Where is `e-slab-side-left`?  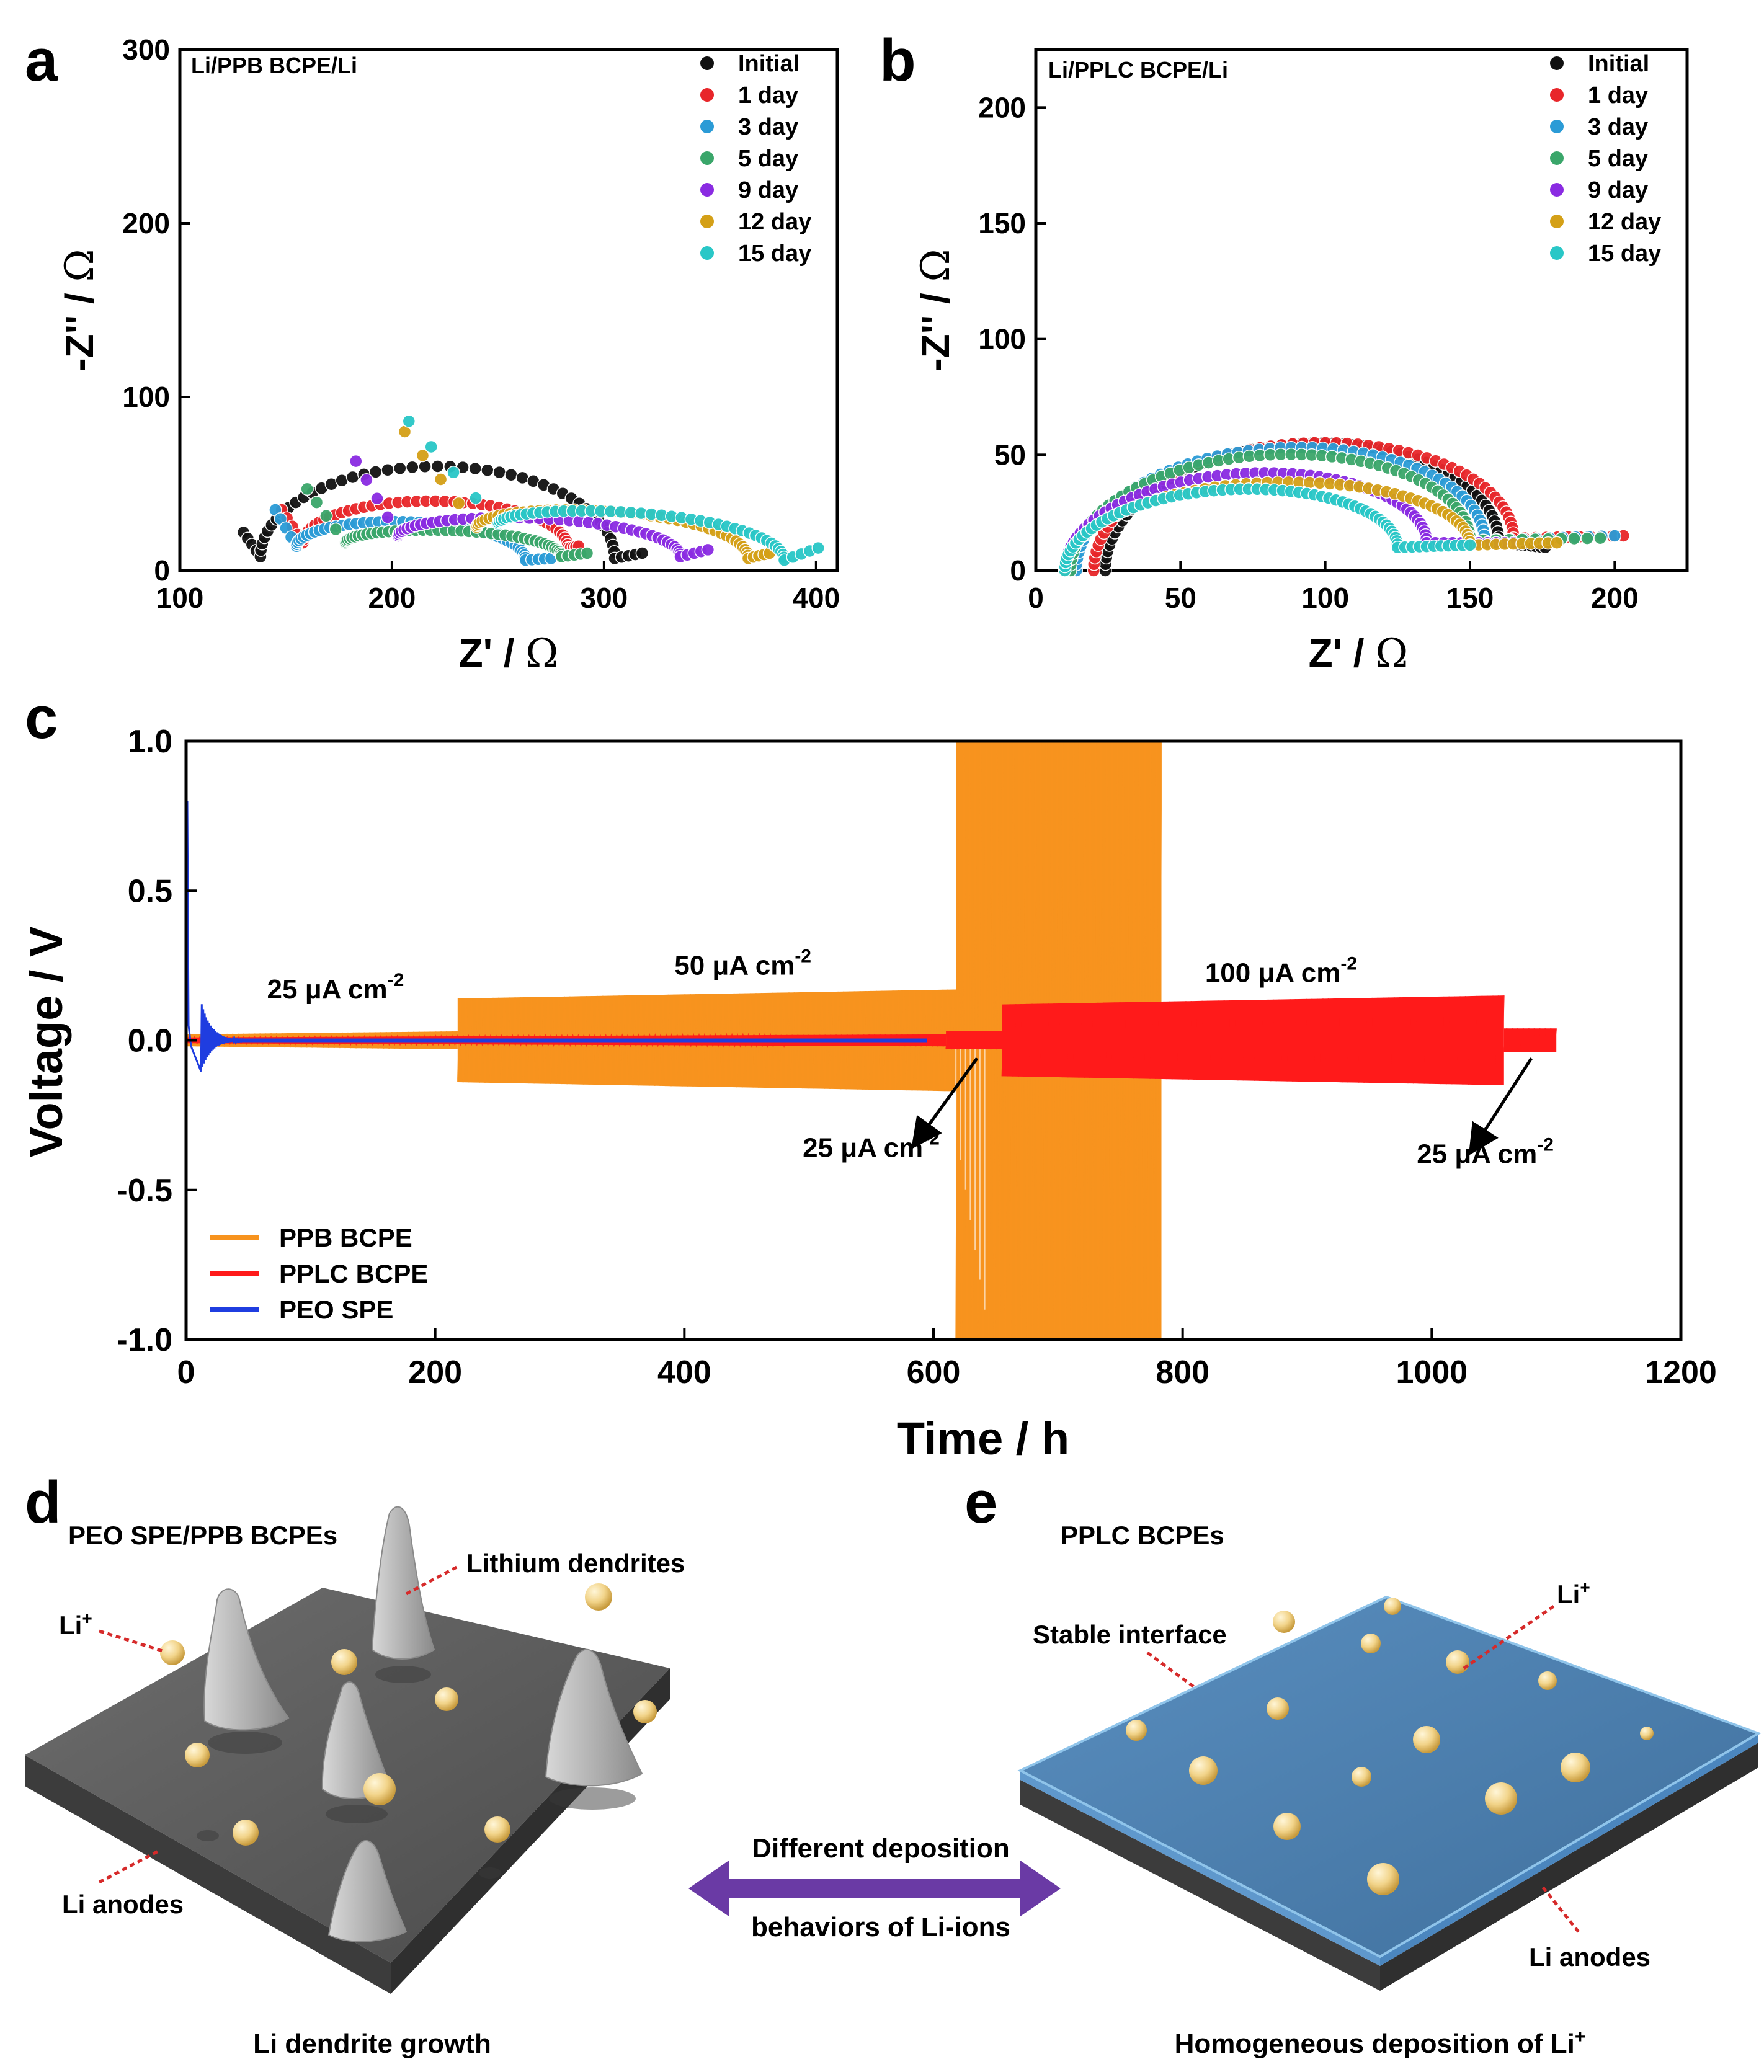
e-slab-side-left is located at coordinates (1200, 1885).